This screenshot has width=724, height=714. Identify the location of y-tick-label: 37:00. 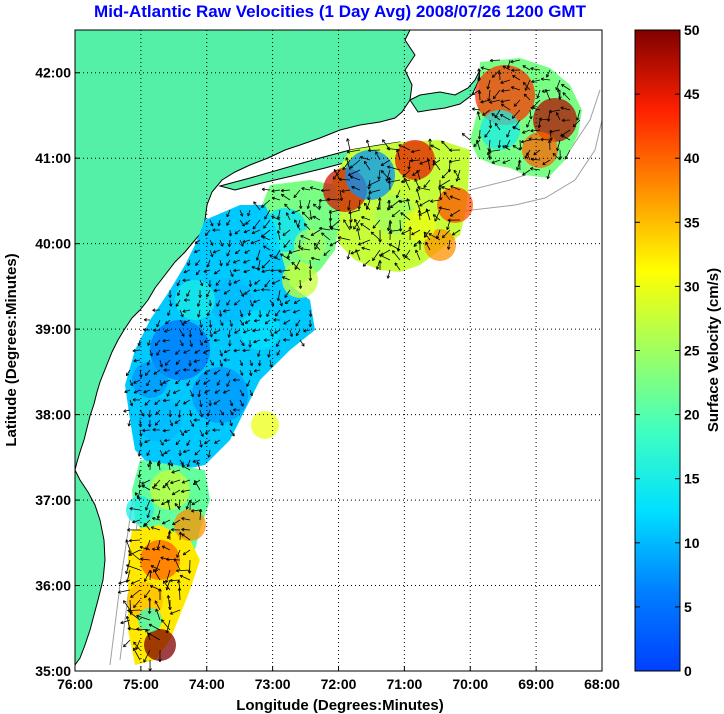
(53, 500).